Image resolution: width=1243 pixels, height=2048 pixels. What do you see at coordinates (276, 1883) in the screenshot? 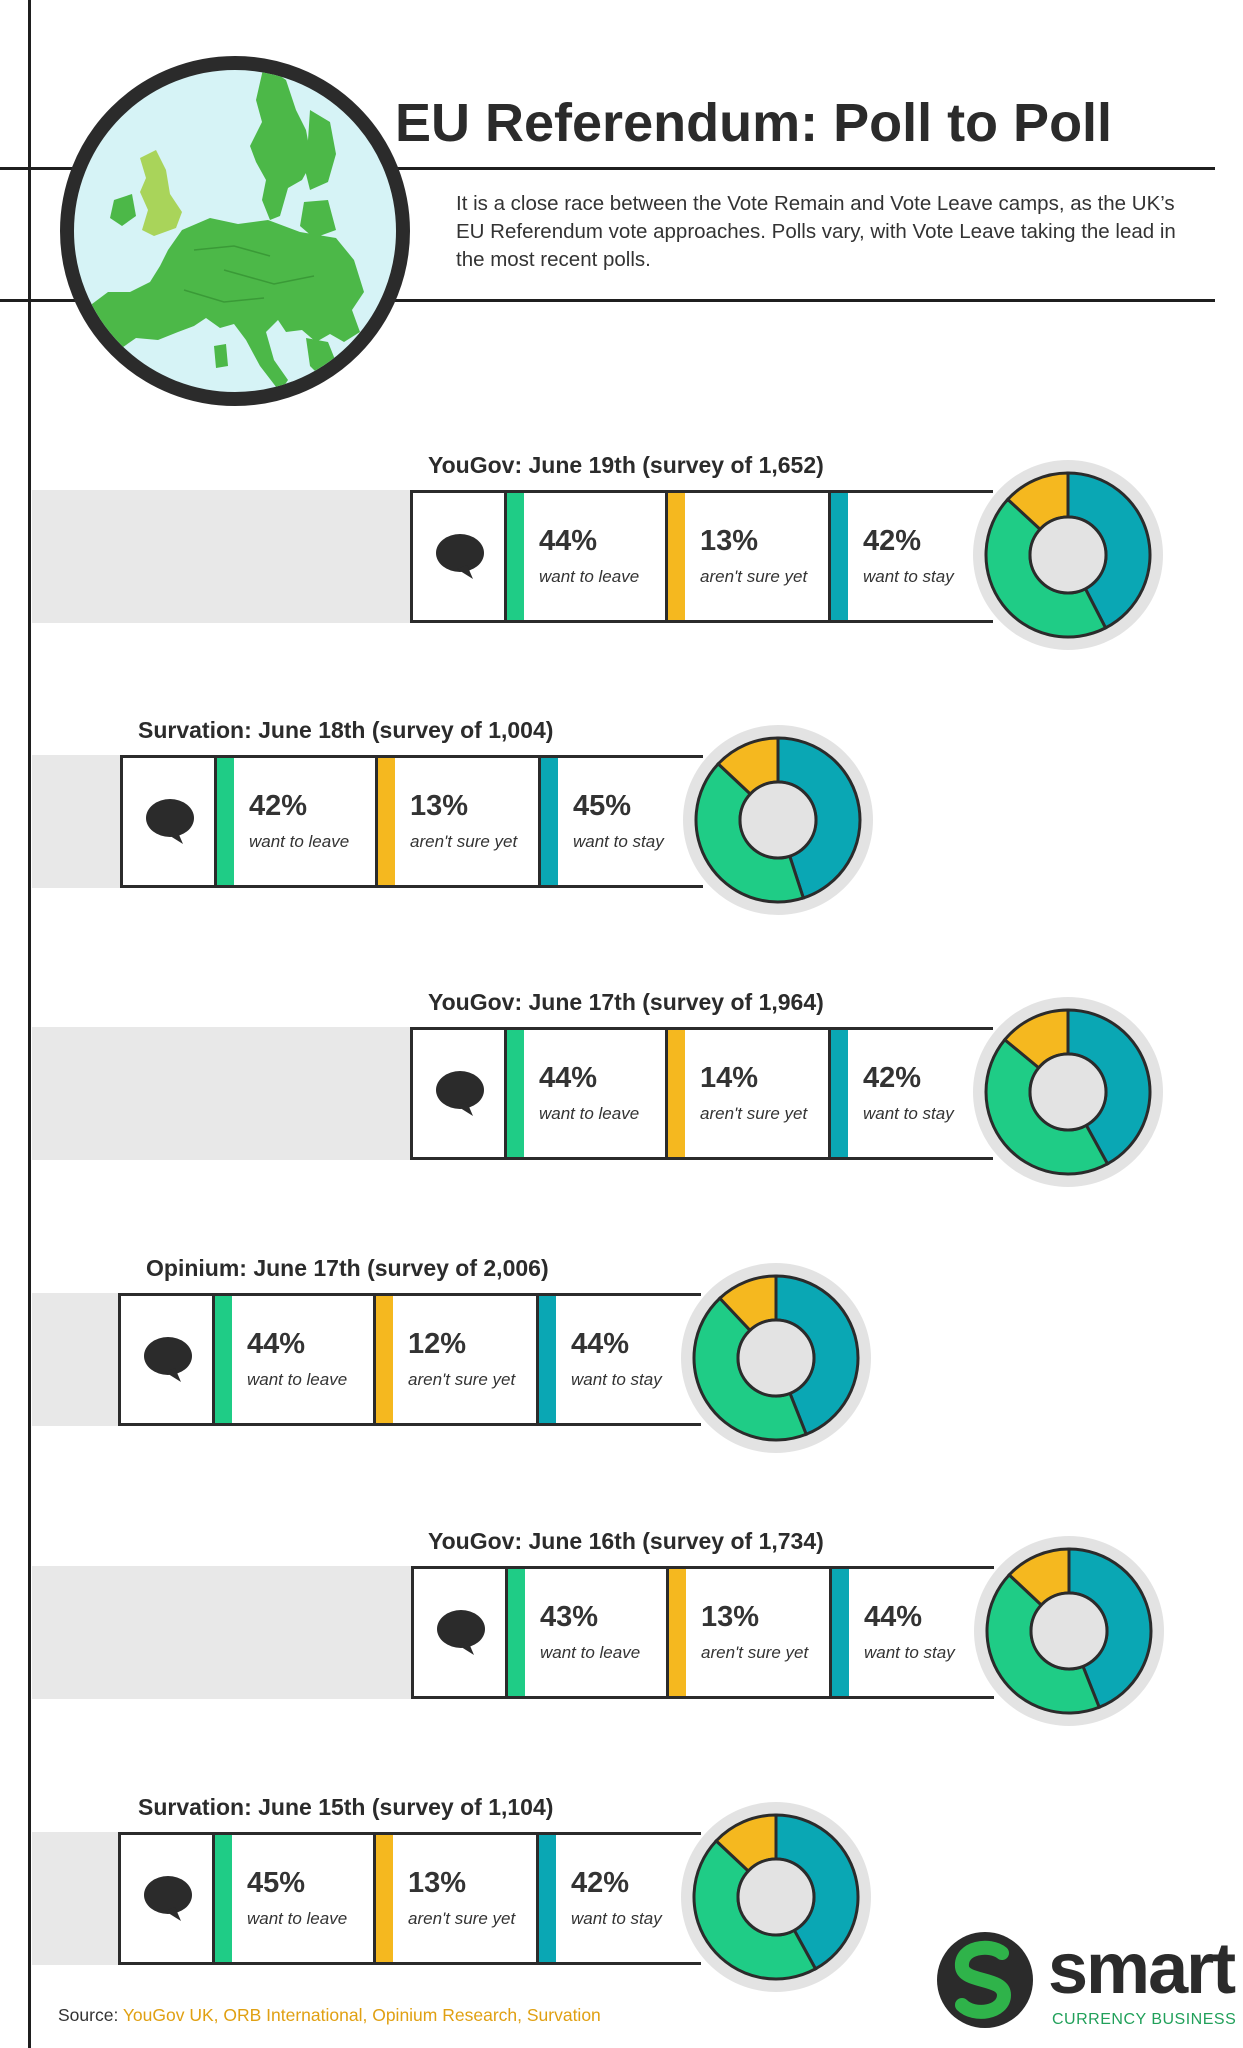
I see `leave-percent: 45%` at bounding box center [276, 1883].